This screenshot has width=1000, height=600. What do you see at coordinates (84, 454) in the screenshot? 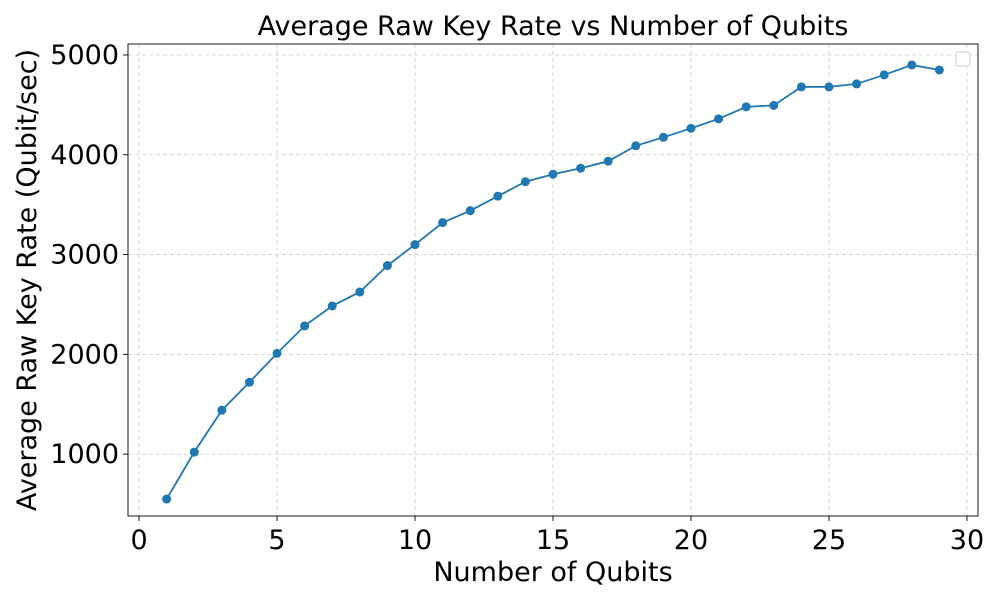
I see `y-tick-label: 1000` at bounding box center [84, 454].